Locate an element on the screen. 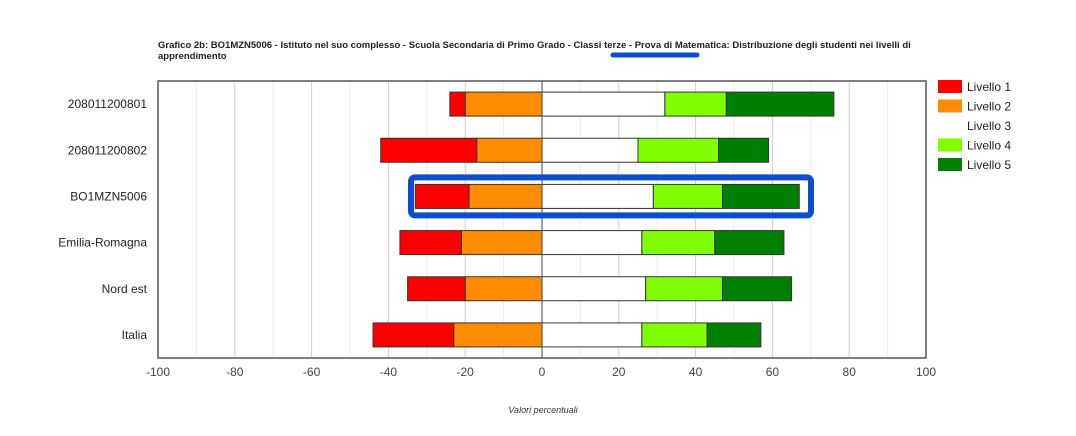 Image resolution: width=1076 pixels, height=436 pixels. category-label: BO1MZN5006 is located at coordinates (108, 196).